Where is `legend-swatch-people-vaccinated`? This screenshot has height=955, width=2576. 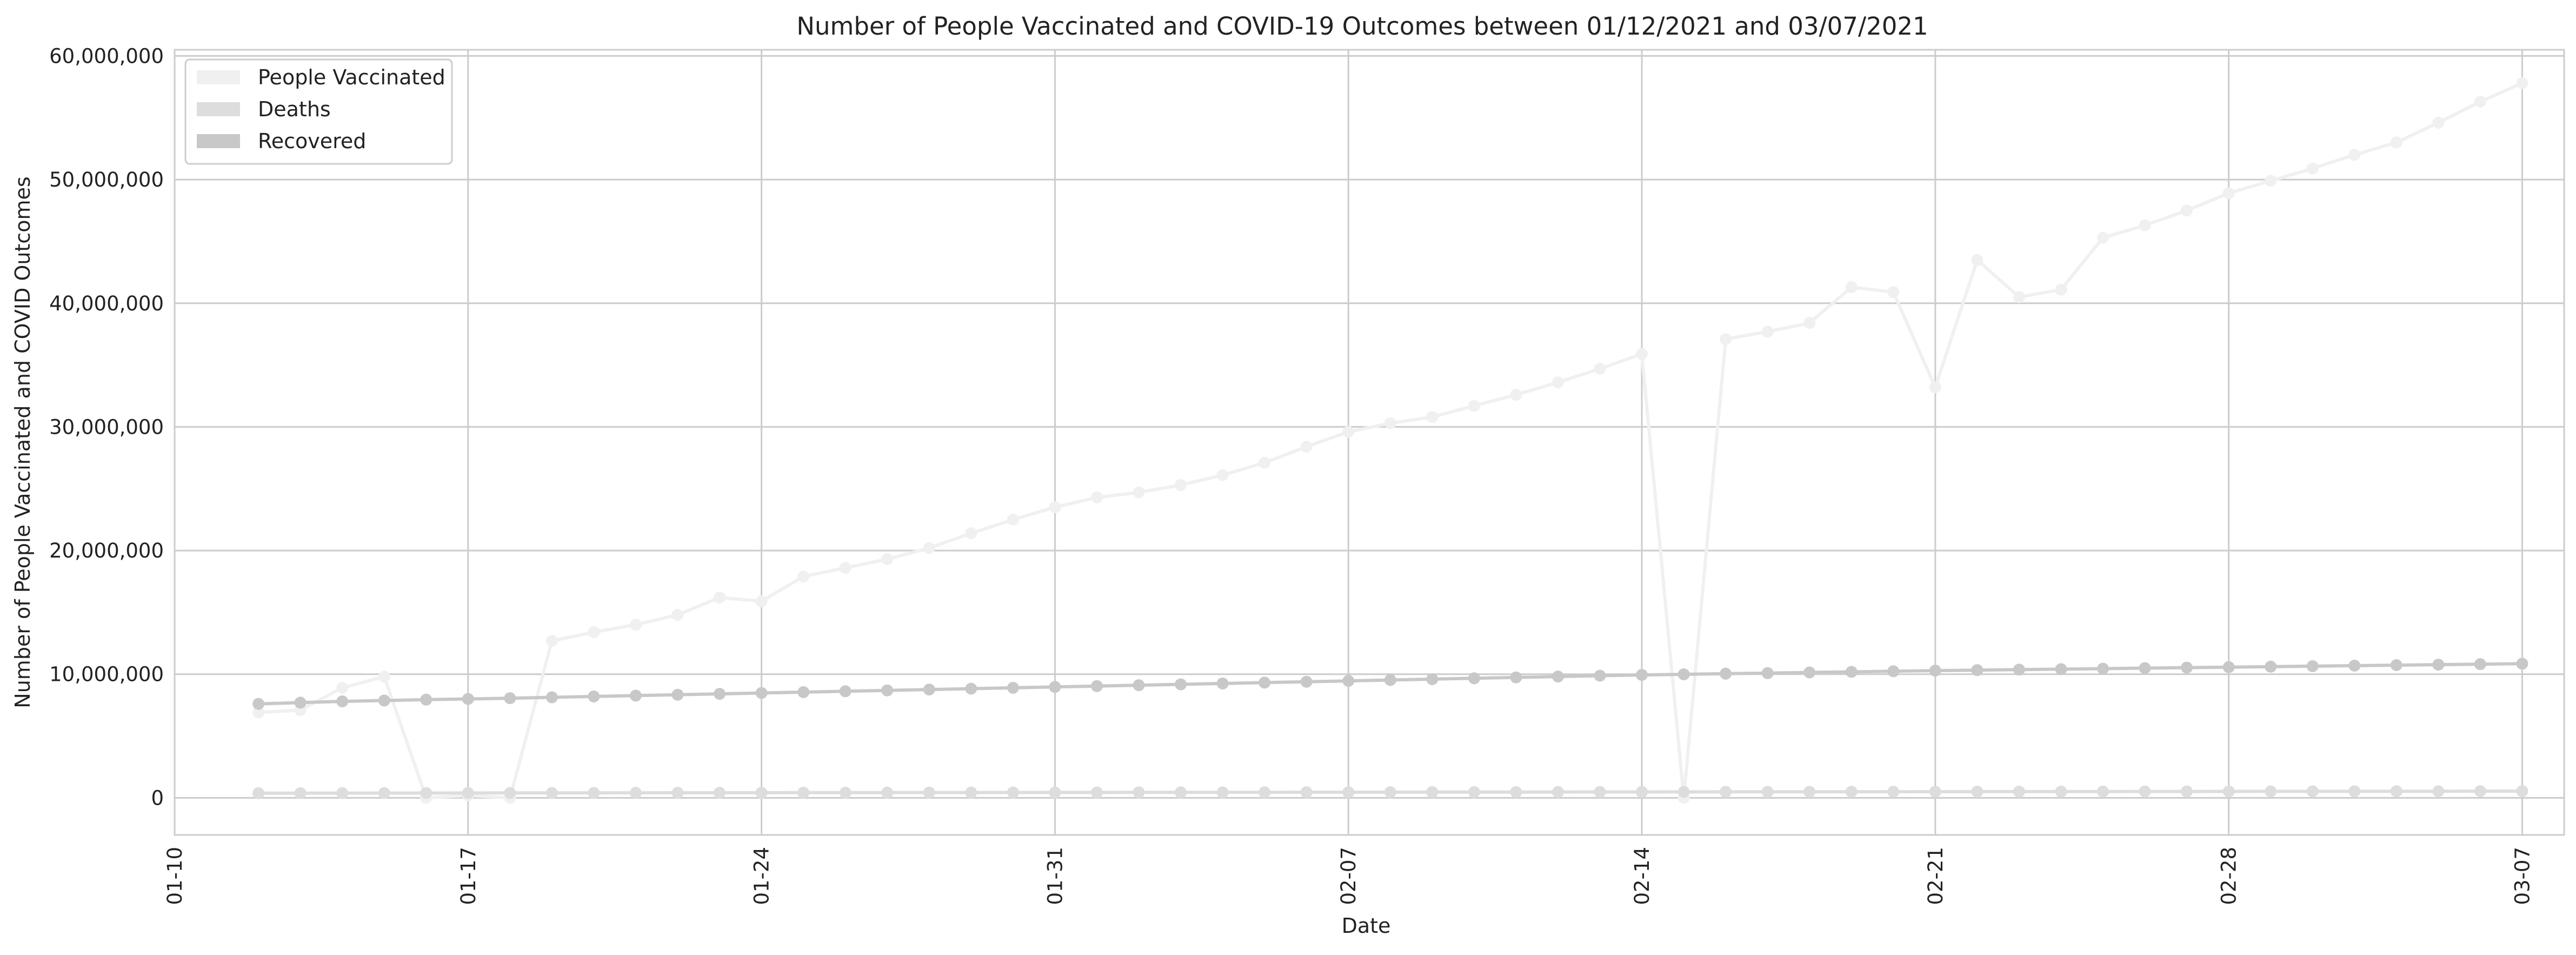 legend-swatch-people-vaccinated is located at coordinates (218, 77).